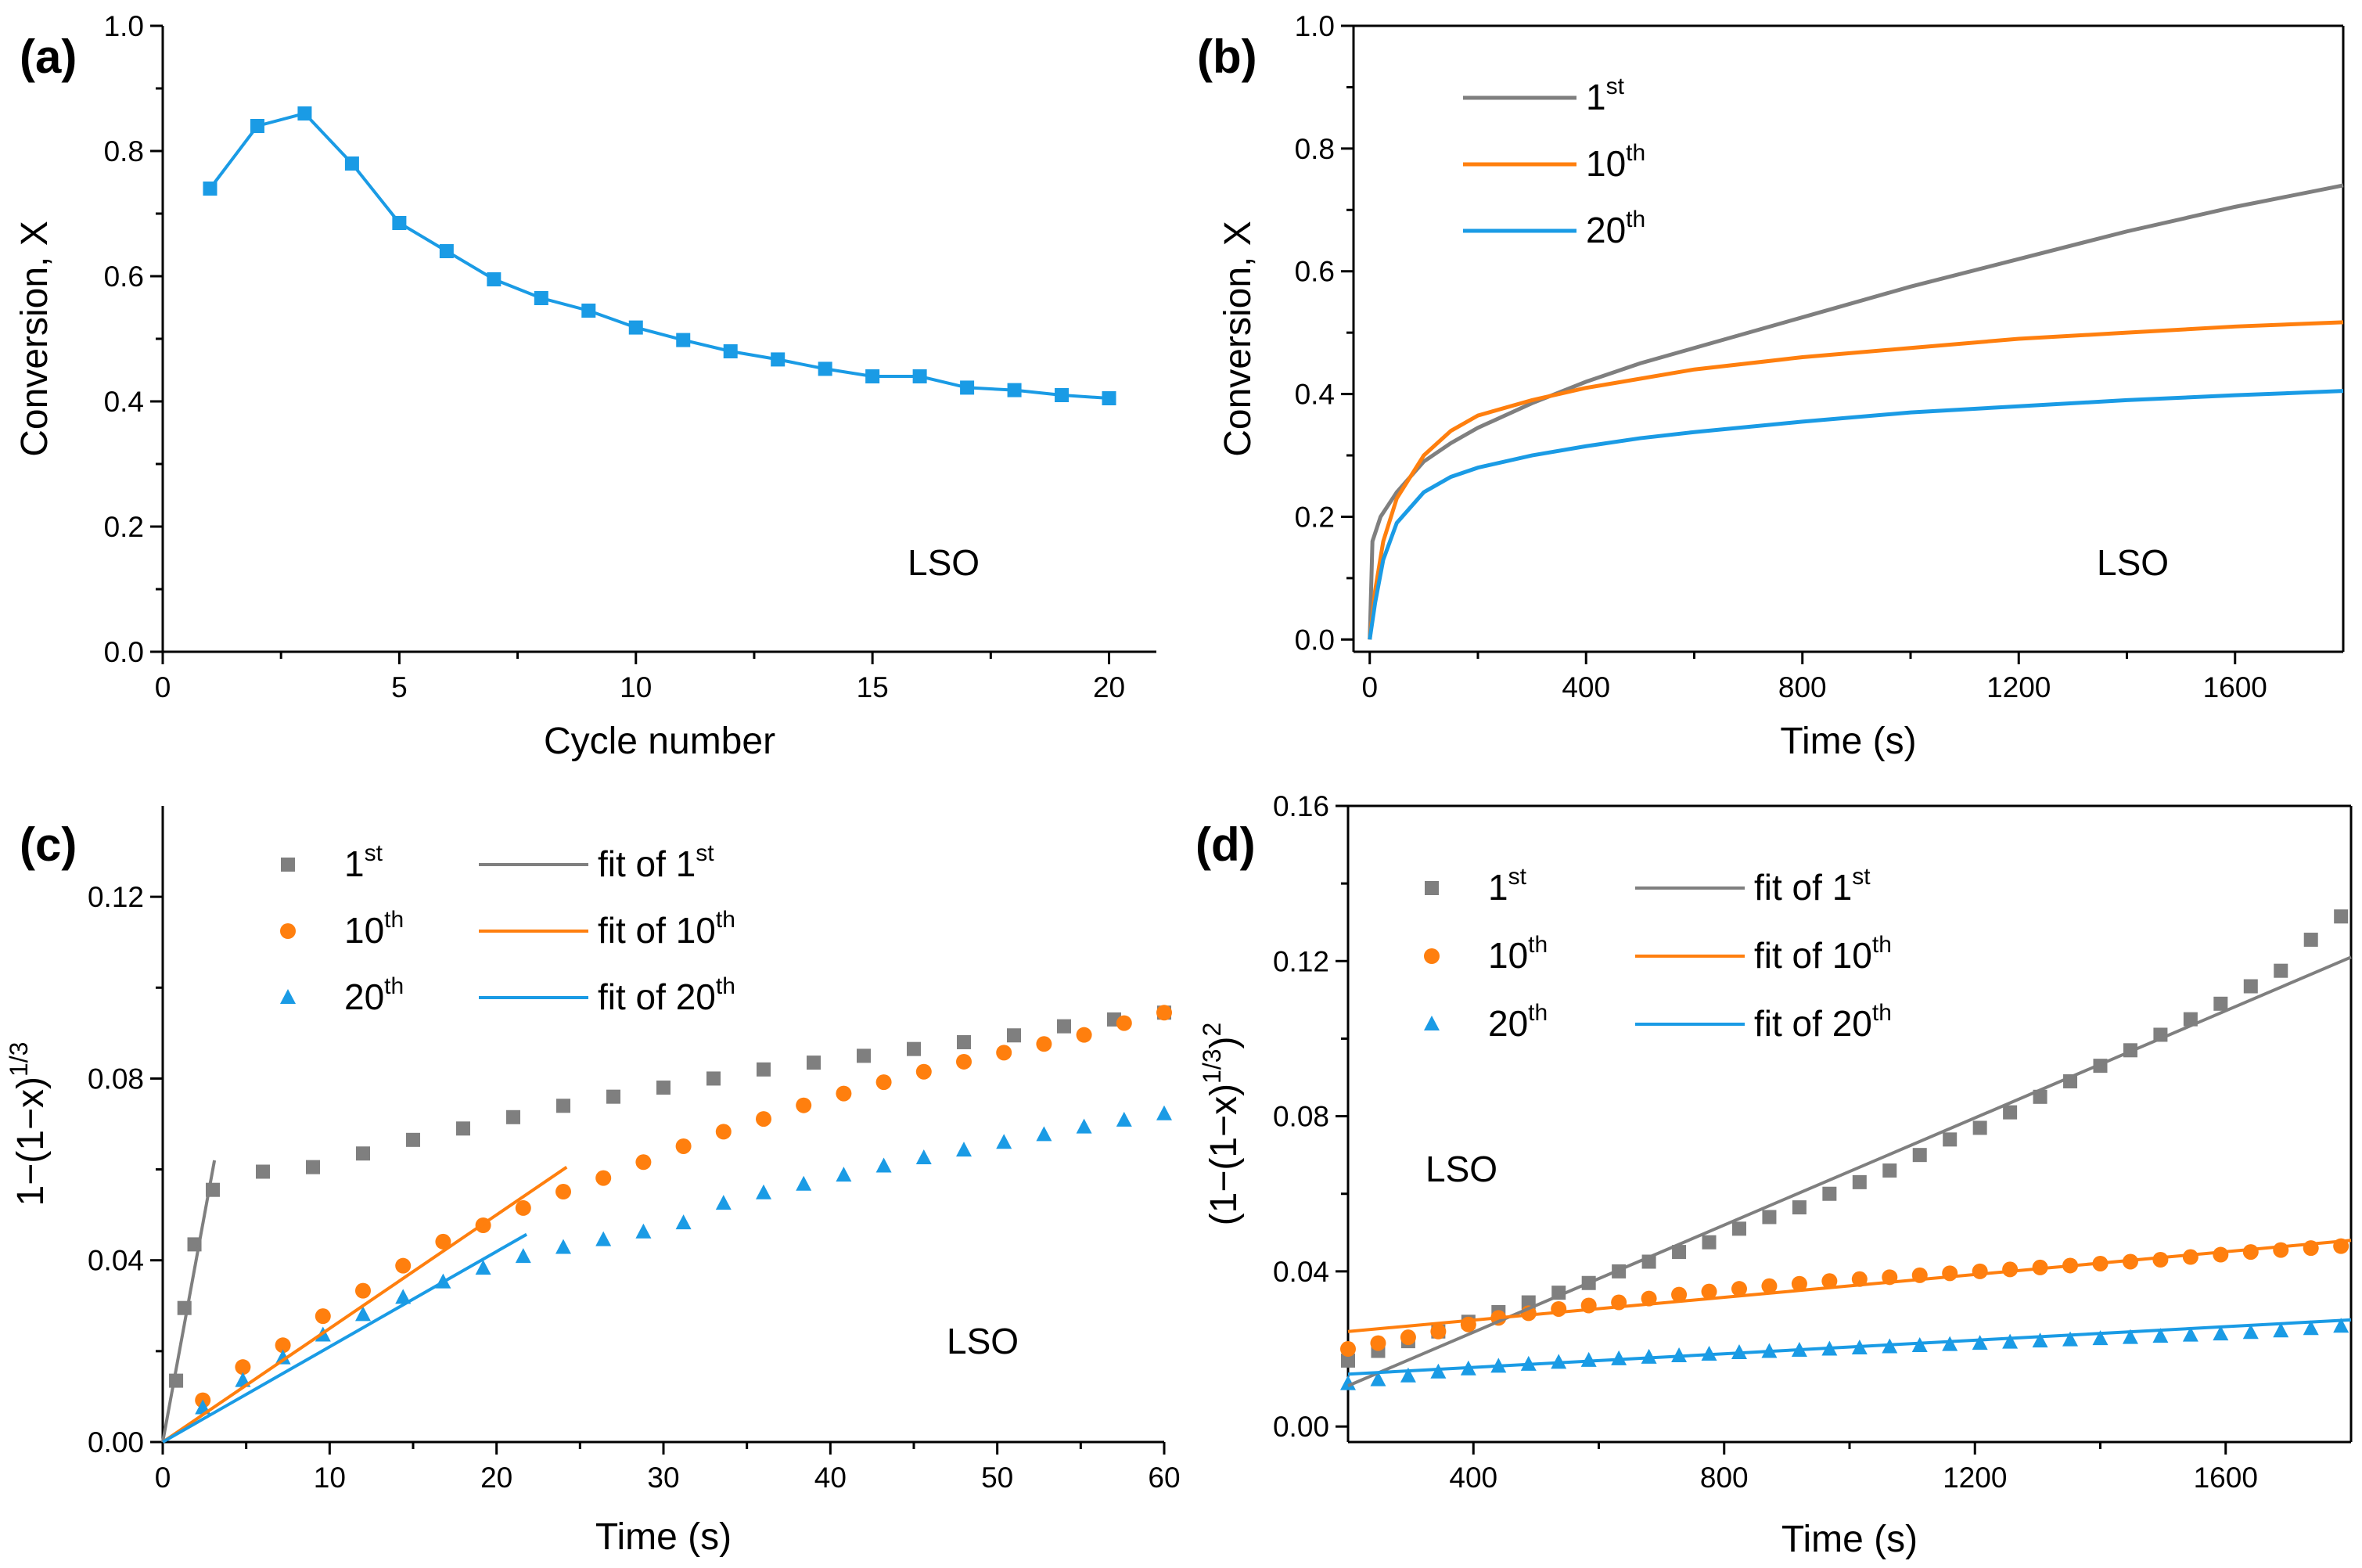 This screenshot has width=2362, height=1568. What do you see at coordinates (124, 26) in the screenshot?
I see `y-tick-label: 1.0` at bounding box center [124, 26].